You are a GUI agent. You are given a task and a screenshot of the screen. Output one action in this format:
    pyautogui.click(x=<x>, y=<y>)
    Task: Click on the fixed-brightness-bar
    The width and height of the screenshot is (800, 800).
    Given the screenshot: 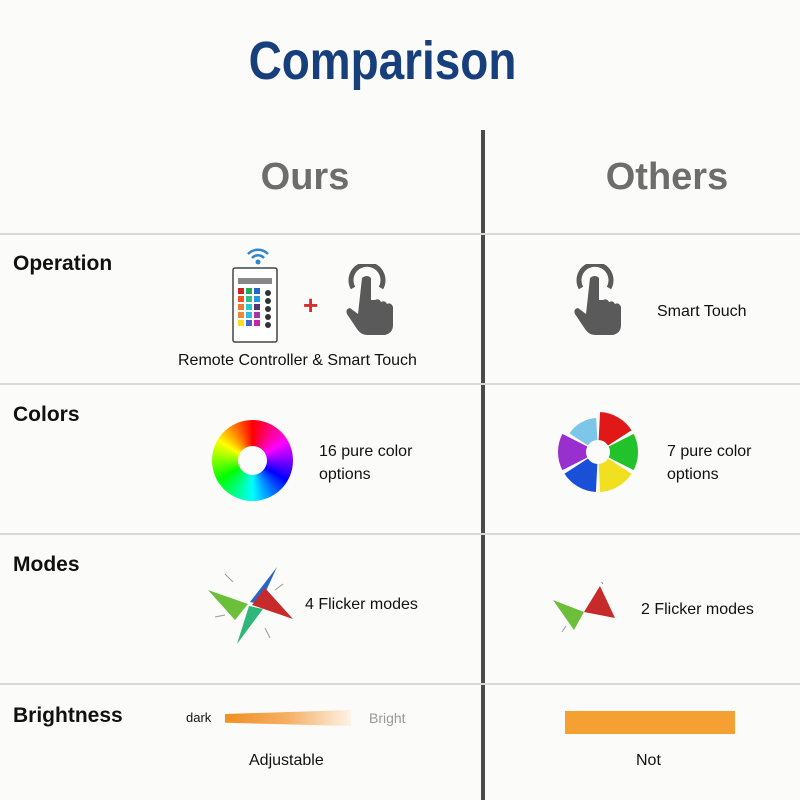 What is the action you would take?
    pyautogui.click(x=650, y=722)
    